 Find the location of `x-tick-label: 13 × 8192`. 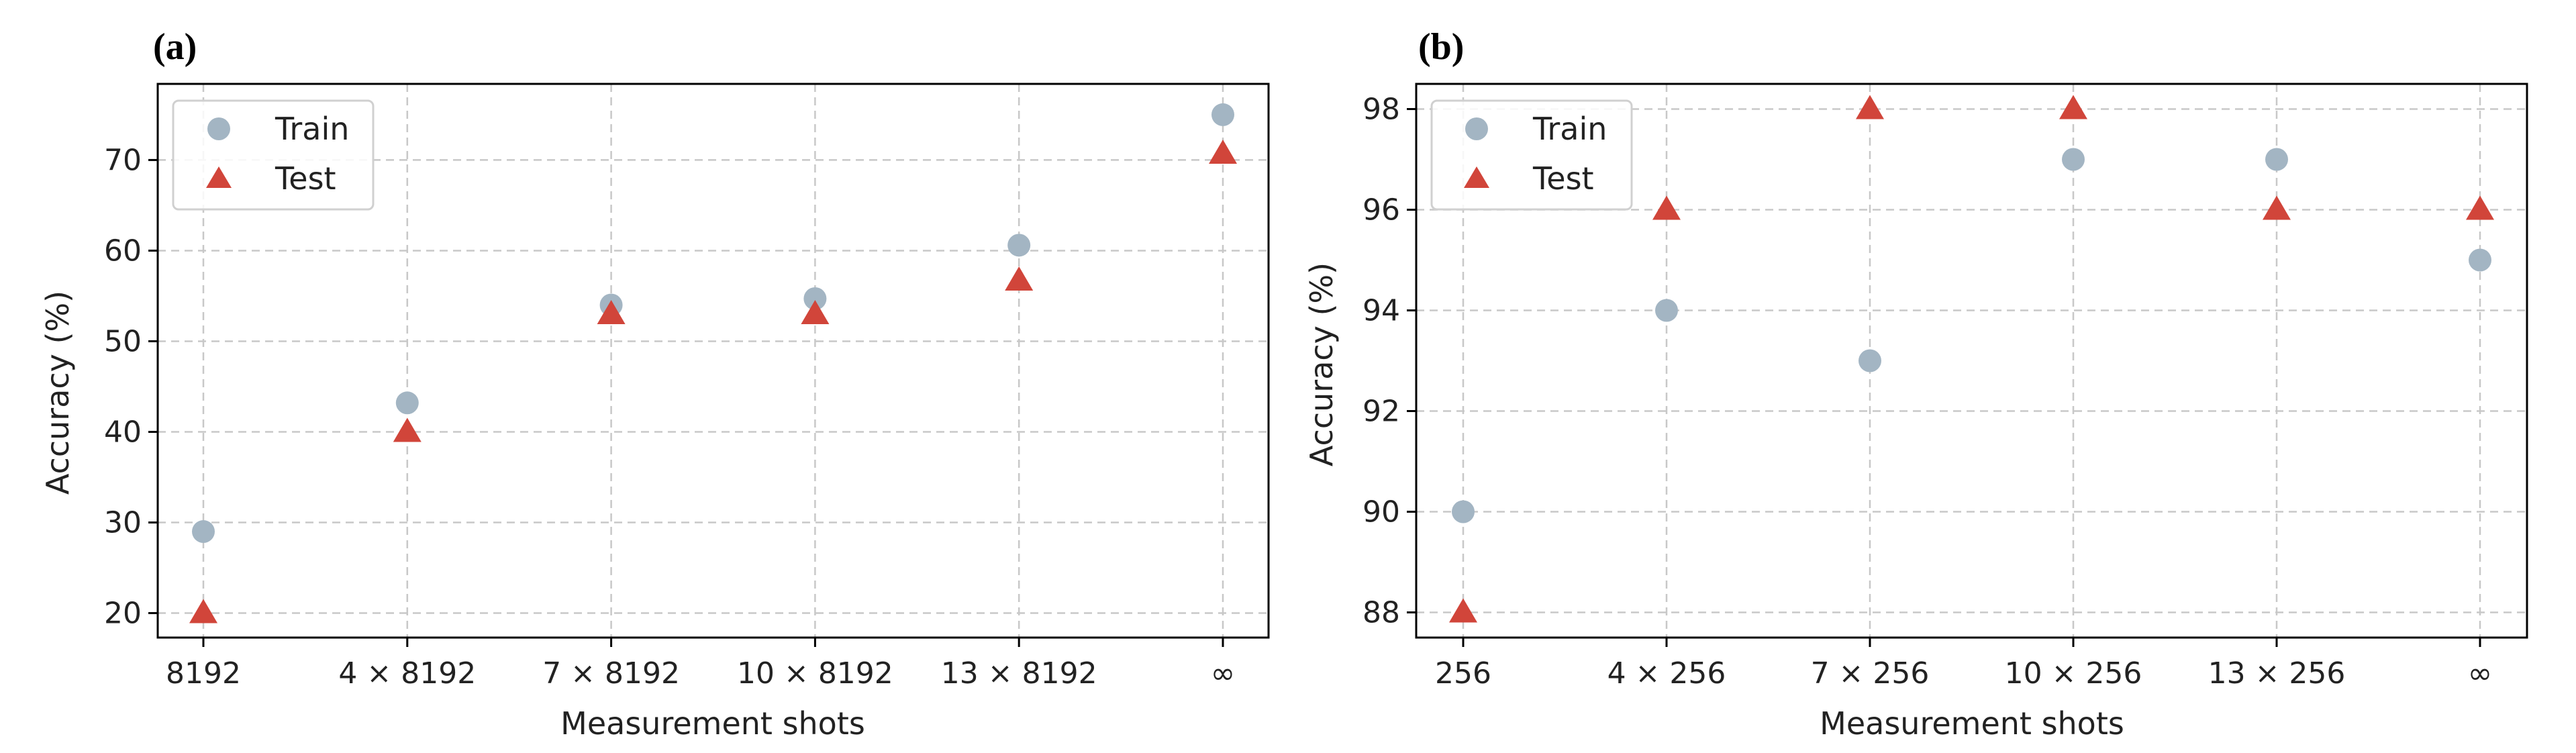

x-tick-label: 13 × 8192 is located at coordinates (1019, 673).